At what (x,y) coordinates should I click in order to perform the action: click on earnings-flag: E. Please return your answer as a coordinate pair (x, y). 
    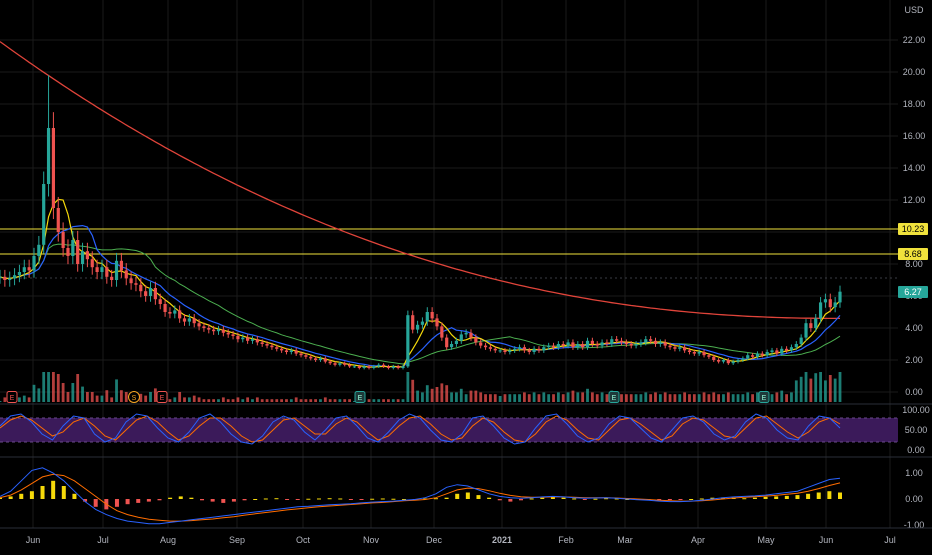
    Looking at the image, I should click on (614, 397).